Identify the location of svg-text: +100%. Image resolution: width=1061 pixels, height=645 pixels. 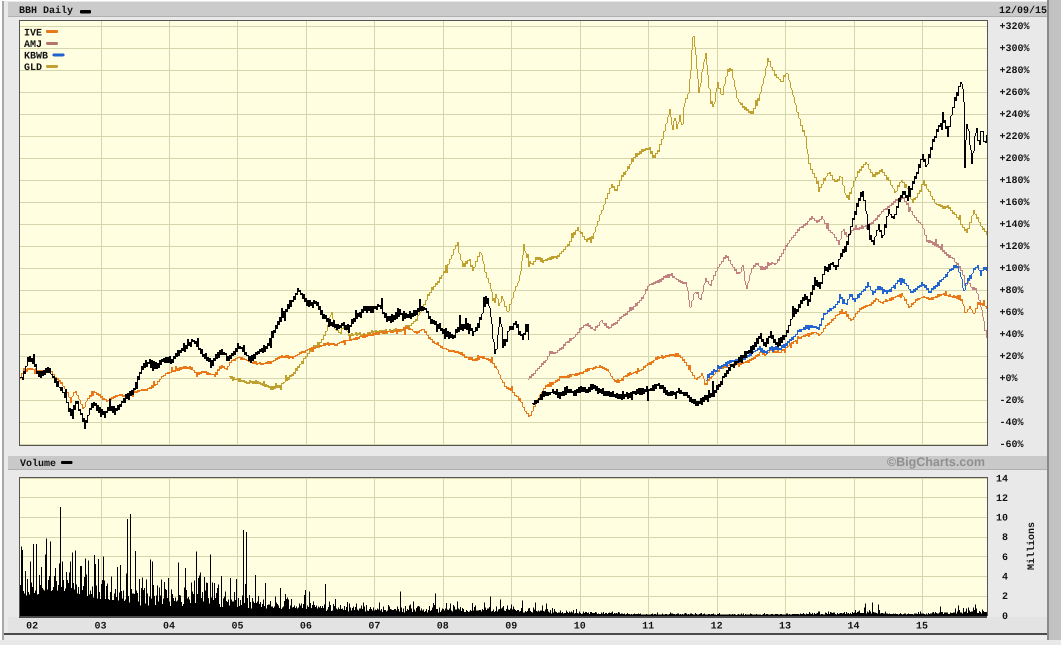
(1015, 269).